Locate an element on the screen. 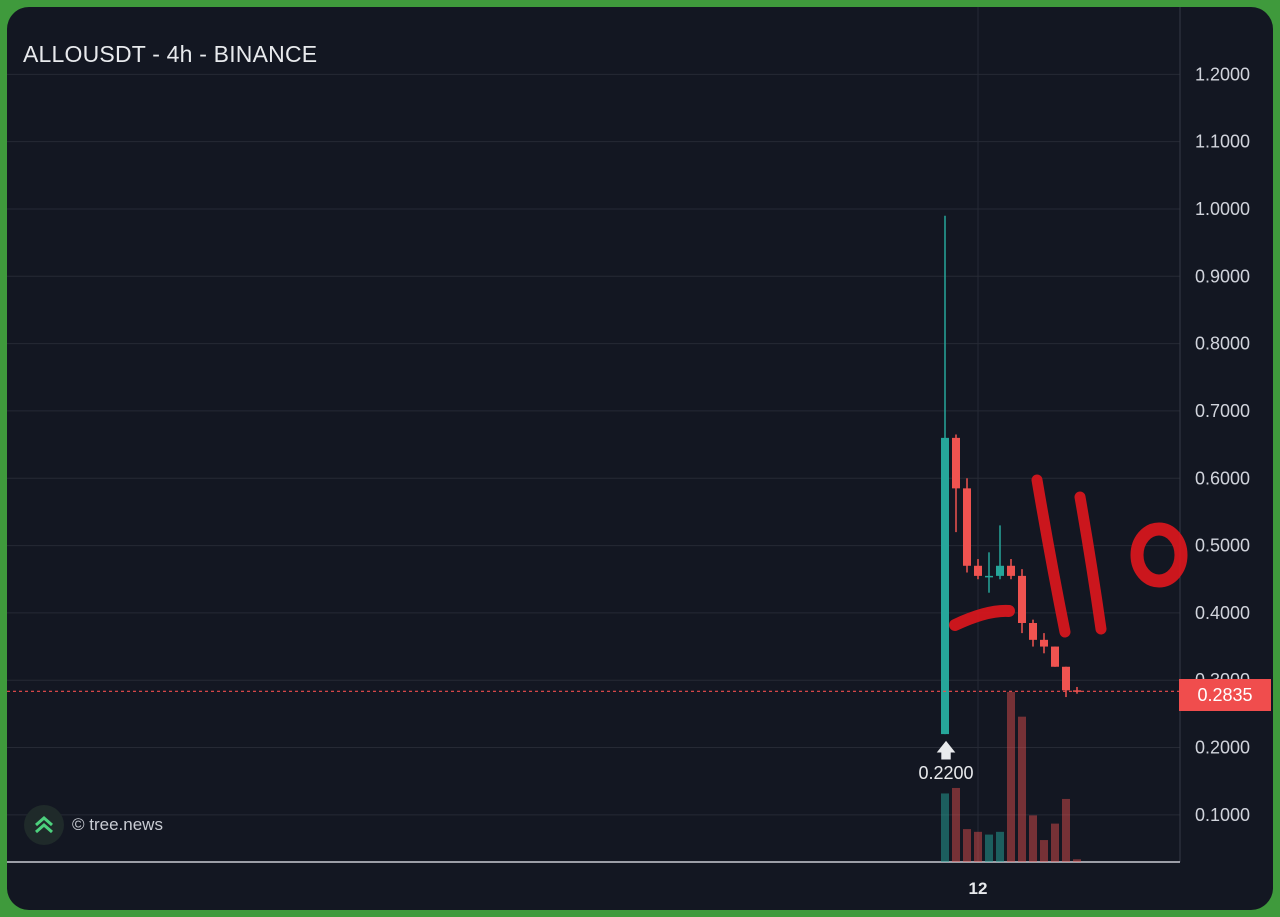 The height and width of the screenshot is (917, 1280). current-price-badge: 0.2835 is located at coordinates (1225, 695).